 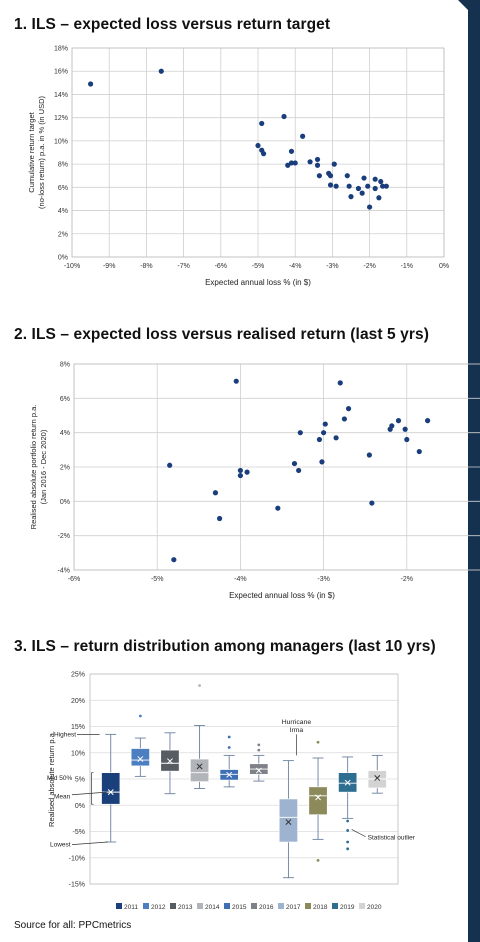 What do you see at coordinates (407, 579) in the screenshot?
I see `chart2-x-tick-label: -2%` at bounding box center [407, 579].